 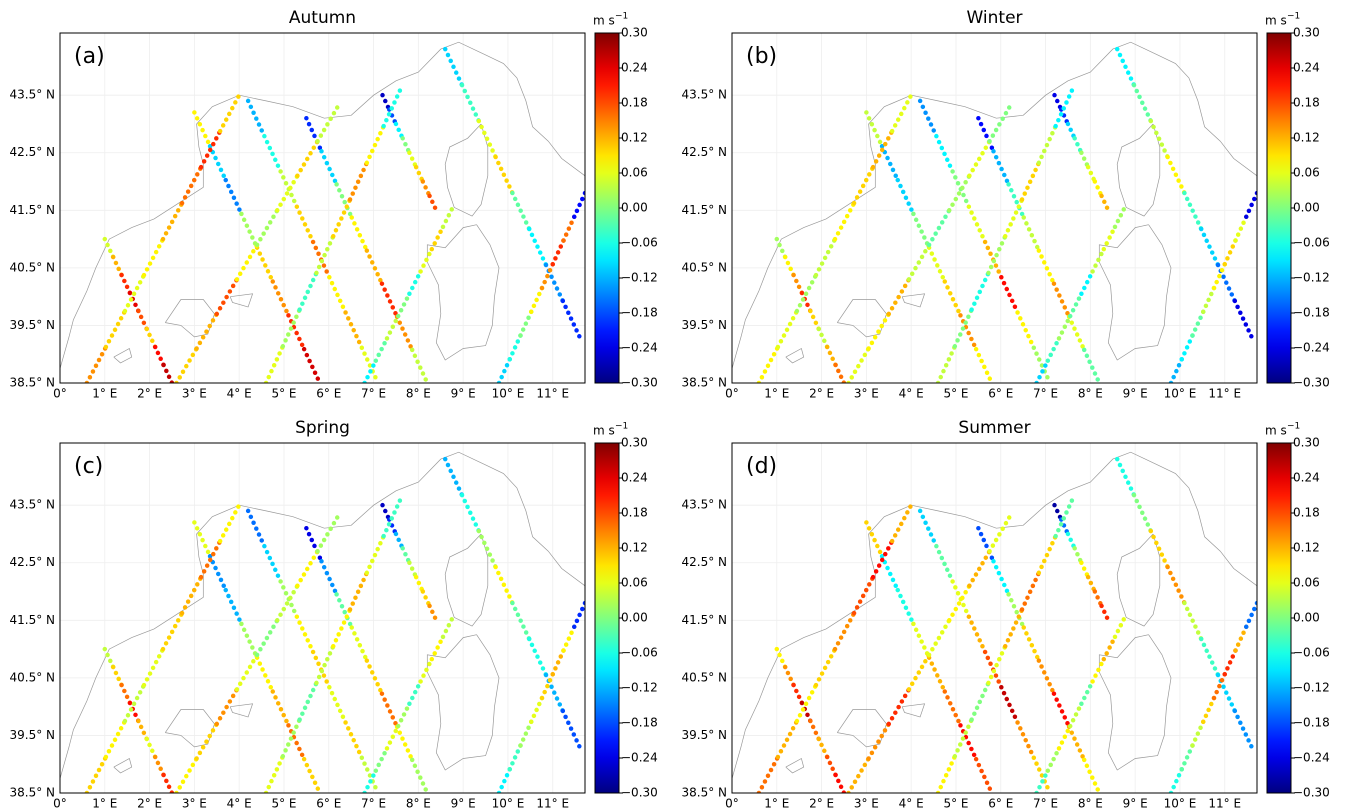 I want to click on panel-label: (b), so click(x=761, y=56).